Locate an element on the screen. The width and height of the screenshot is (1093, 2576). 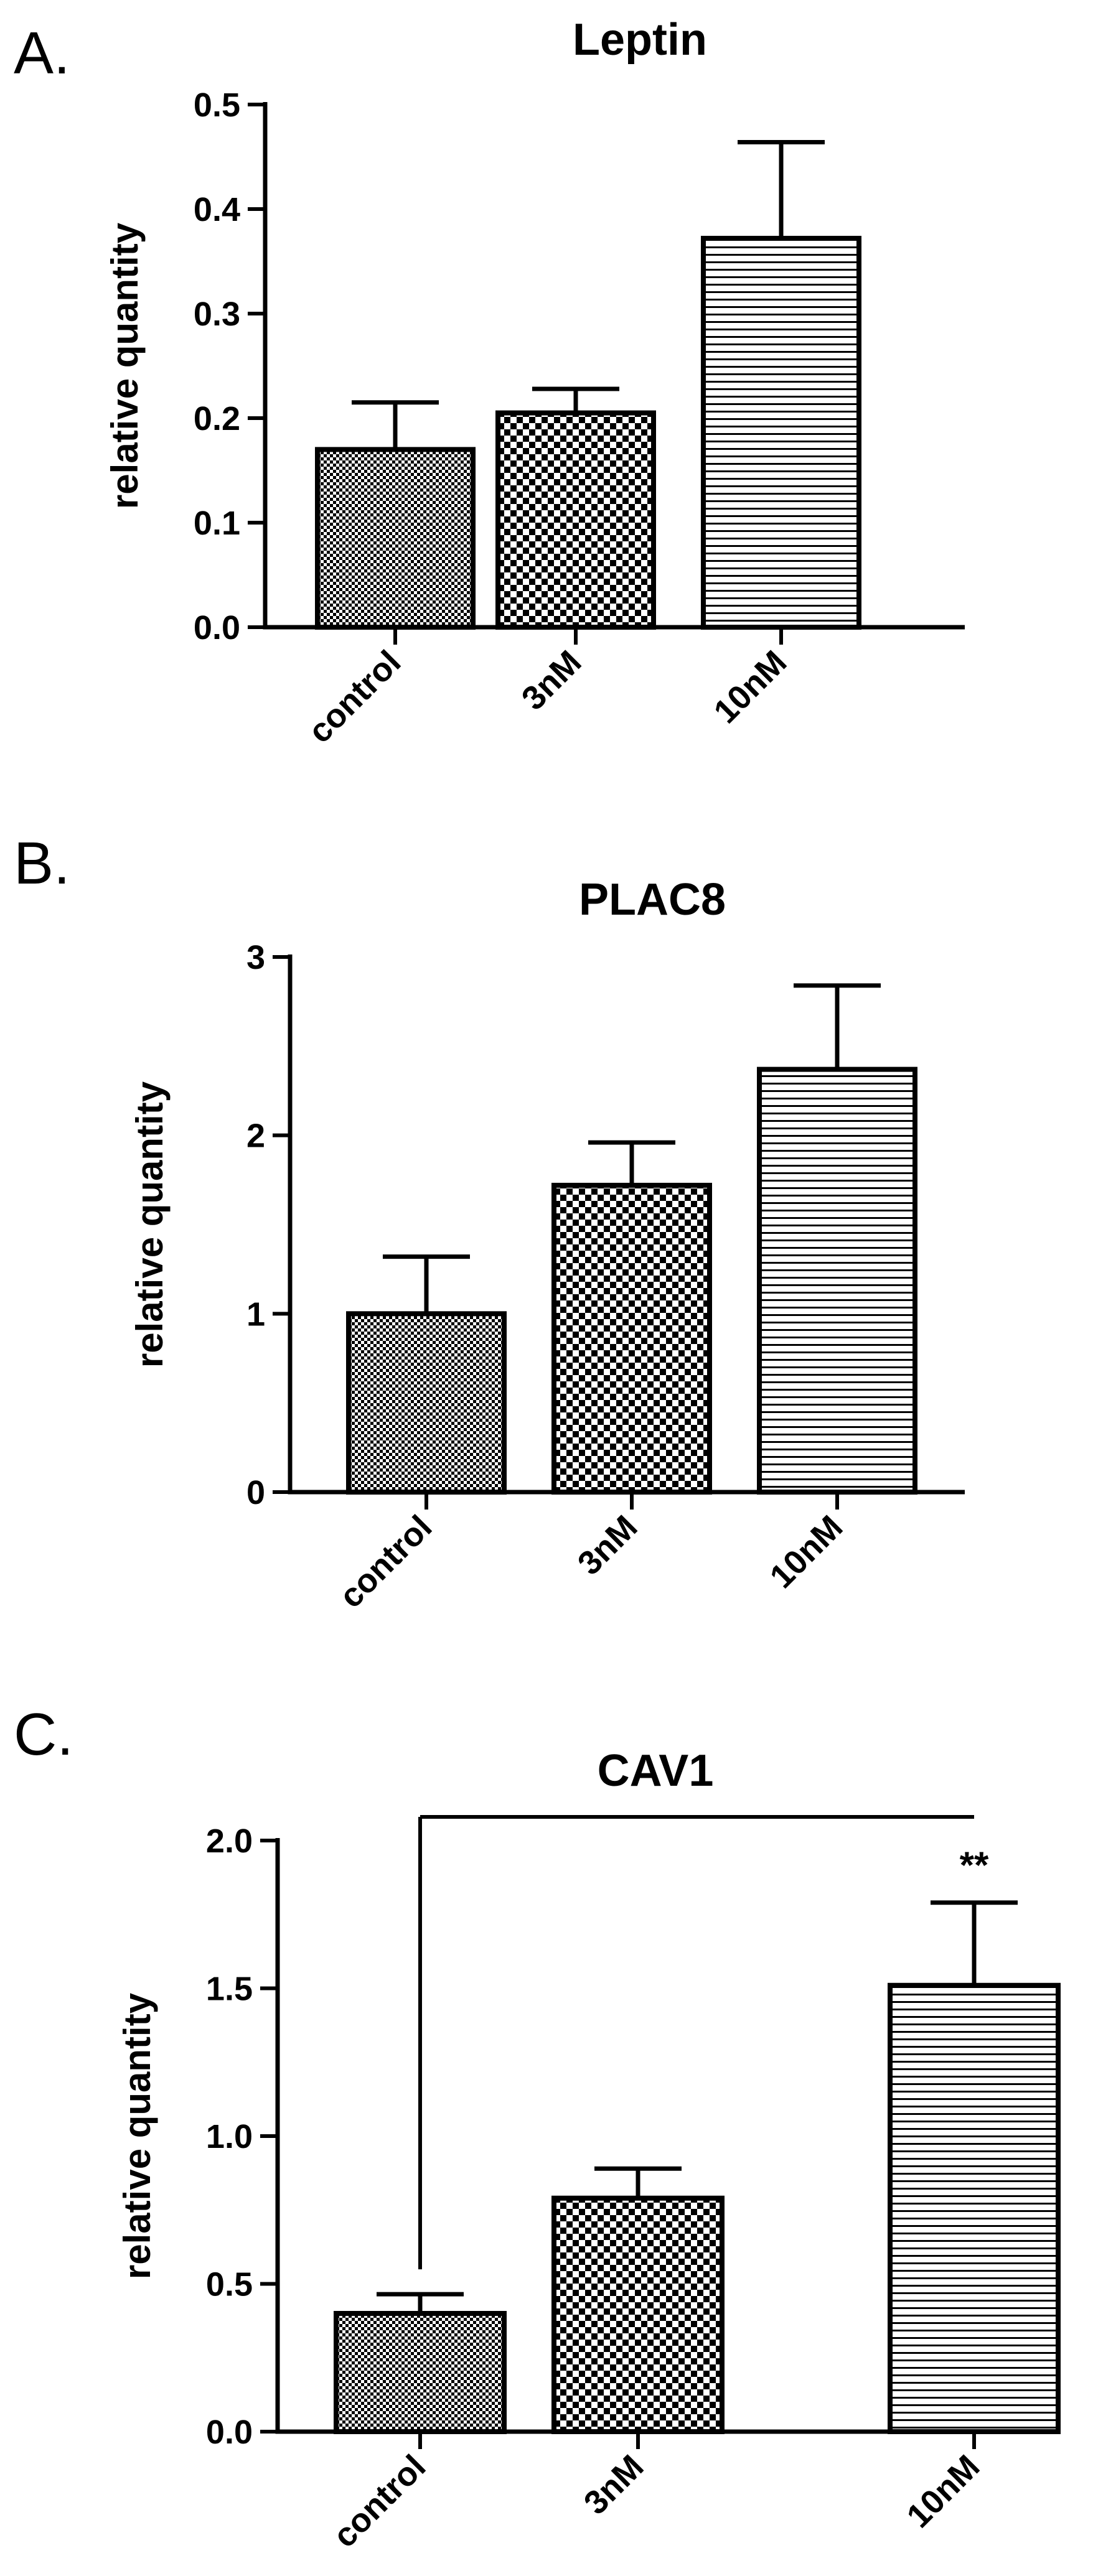
y-tick-label: 0.2 is located at coordinates (217, 419).